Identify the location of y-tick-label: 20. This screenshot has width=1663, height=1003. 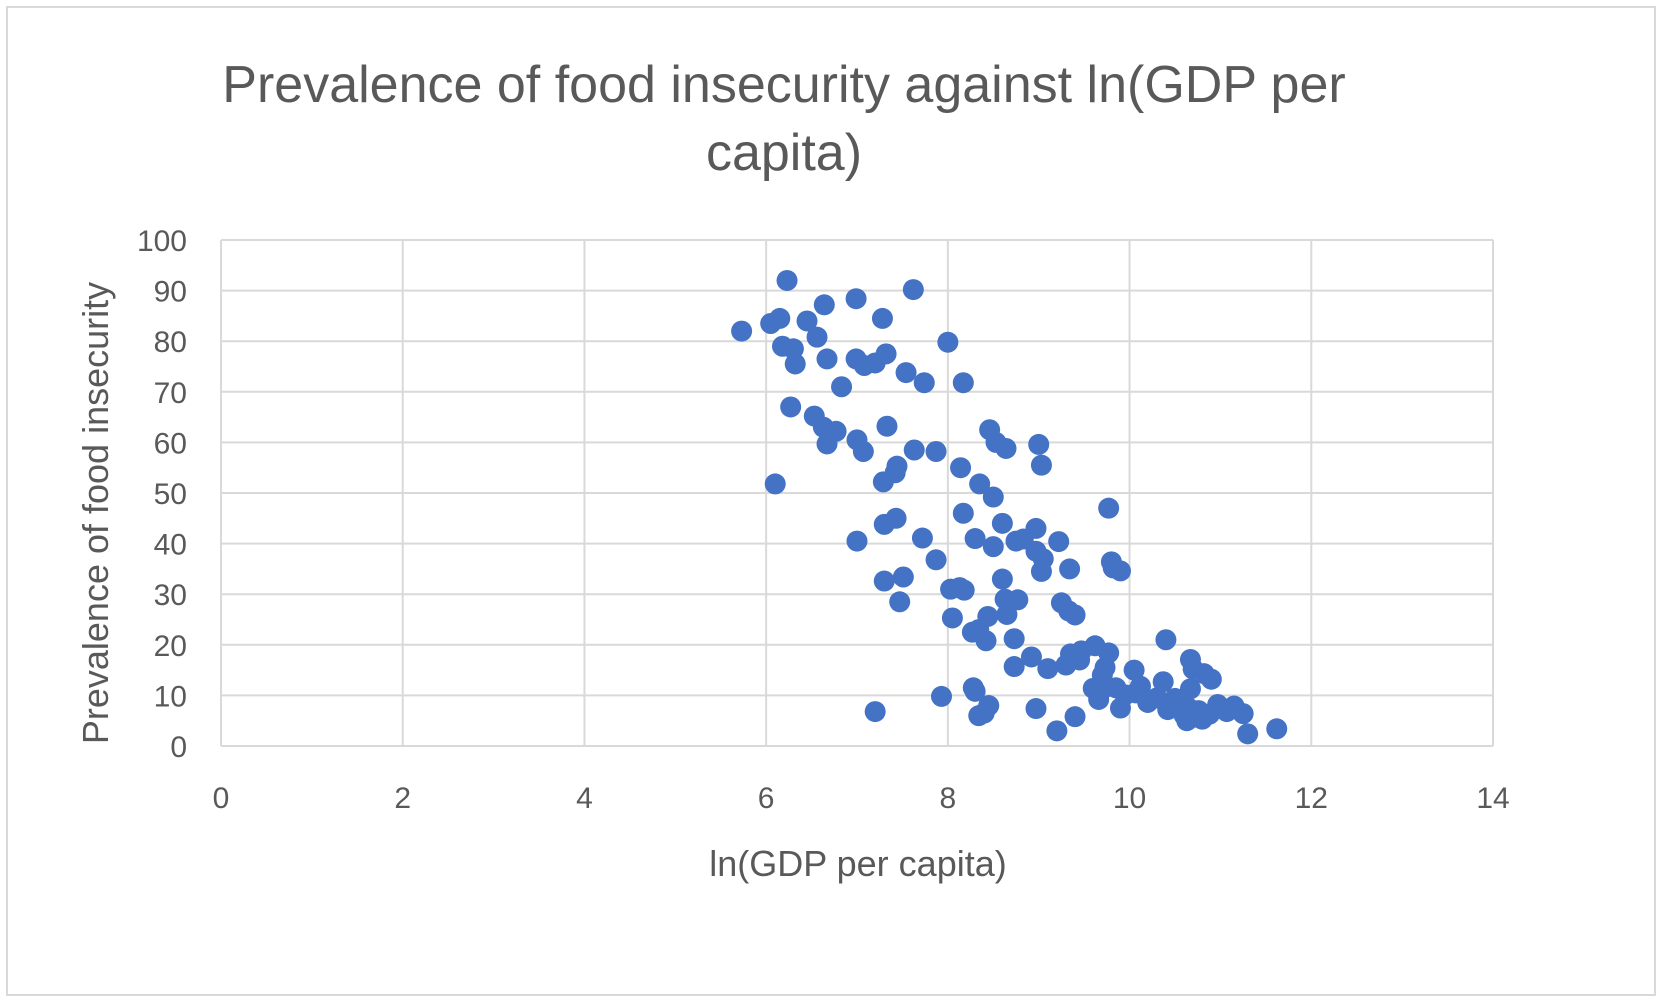
(170, 646).